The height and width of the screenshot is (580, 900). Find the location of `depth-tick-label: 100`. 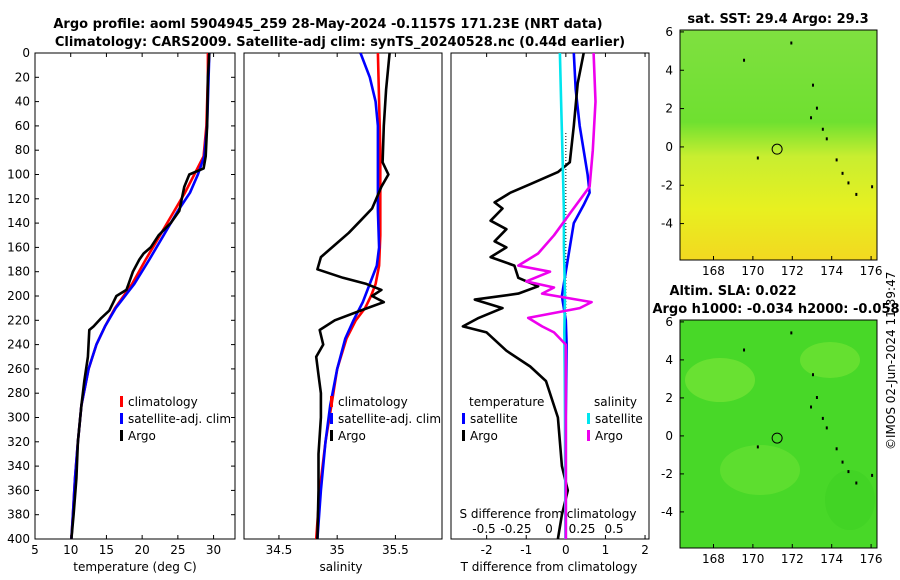

depth-tick-label: 100 is located at coordinates (18, 175).